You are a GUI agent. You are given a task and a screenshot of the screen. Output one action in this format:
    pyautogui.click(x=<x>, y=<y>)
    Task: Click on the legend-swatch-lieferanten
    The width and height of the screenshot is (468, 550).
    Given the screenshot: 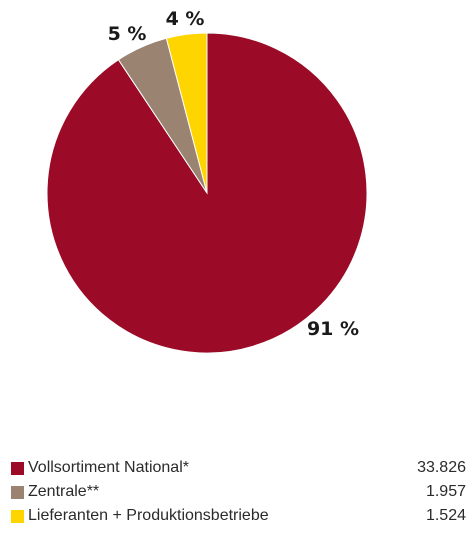 What is the action you would take?
    pyautogui.click(x=17, y=516)
    